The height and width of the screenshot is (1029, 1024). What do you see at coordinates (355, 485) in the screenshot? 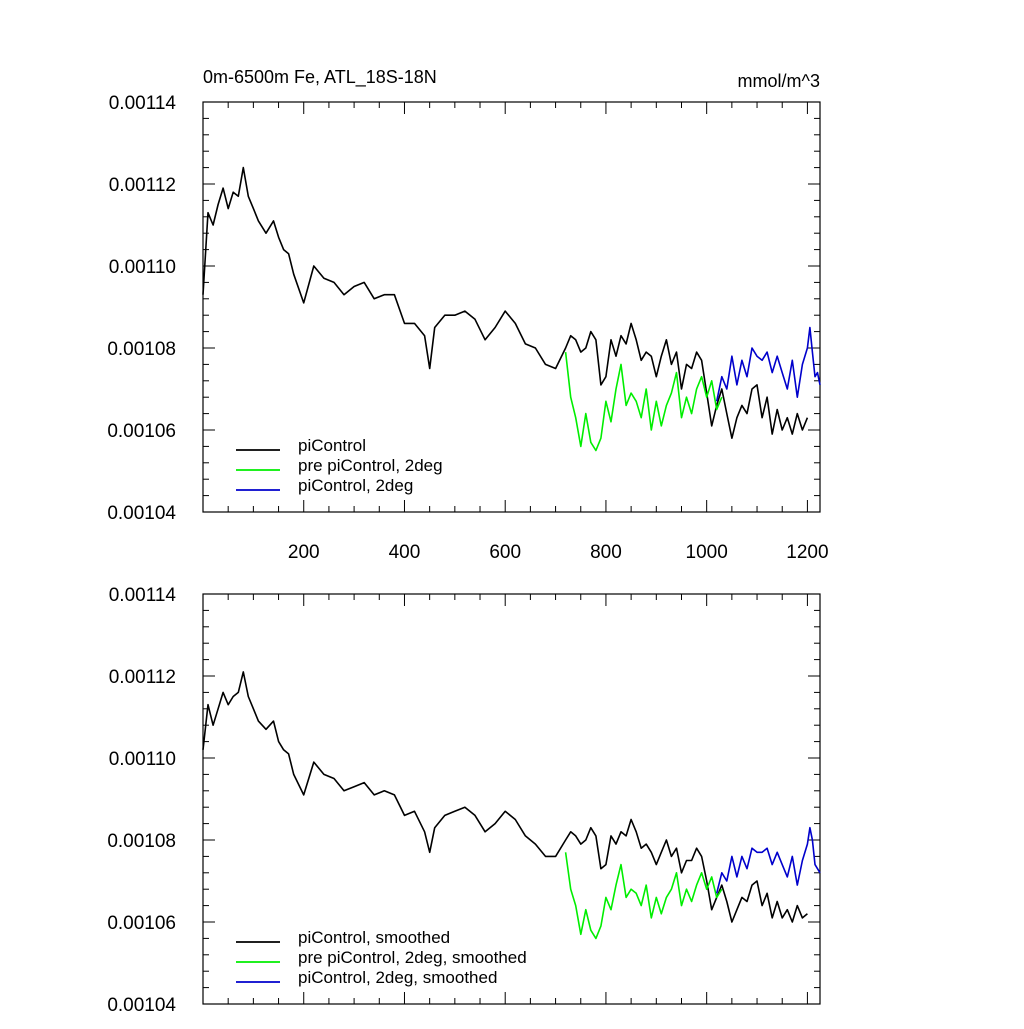
I see `legend-label: piControl, 2deg` at bounding box center [355, 485].